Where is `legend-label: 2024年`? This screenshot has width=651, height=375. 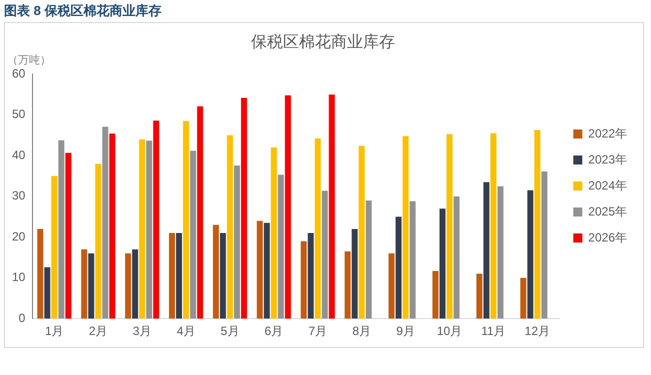 legend-label: 2024年 is located at coordinates (608, 185).